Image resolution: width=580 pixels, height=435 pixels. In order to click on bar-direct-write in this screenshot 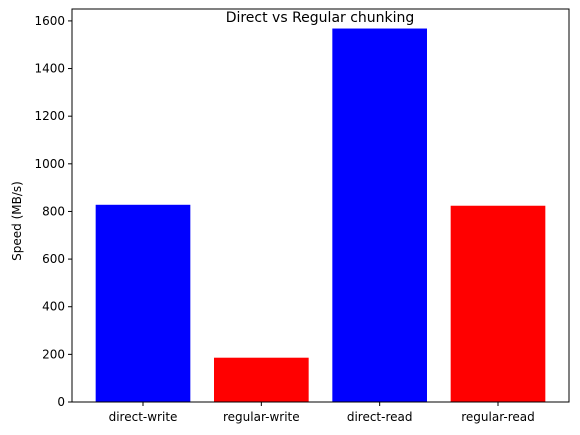, I will do `click(143, 303)`.